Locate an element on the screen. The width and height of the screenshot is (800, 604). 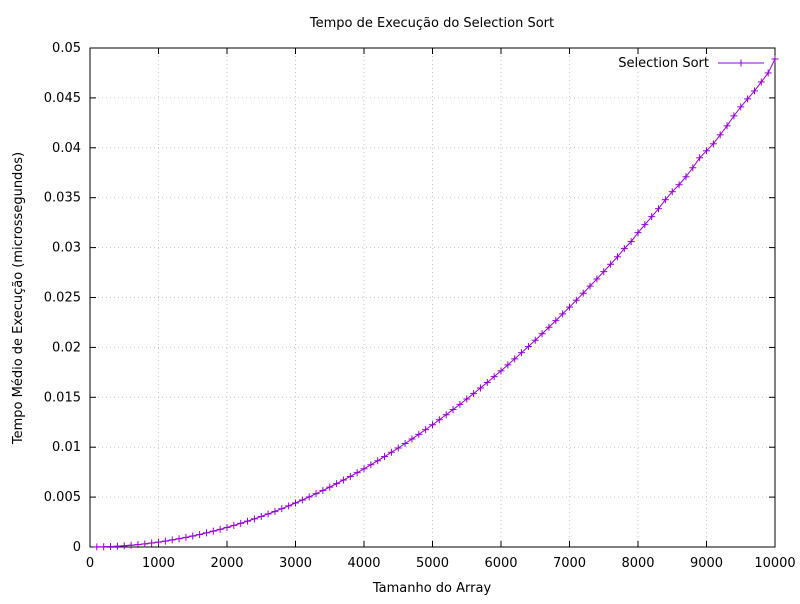
y-tick-label: 0.045 is located at coordinates (62, 98).